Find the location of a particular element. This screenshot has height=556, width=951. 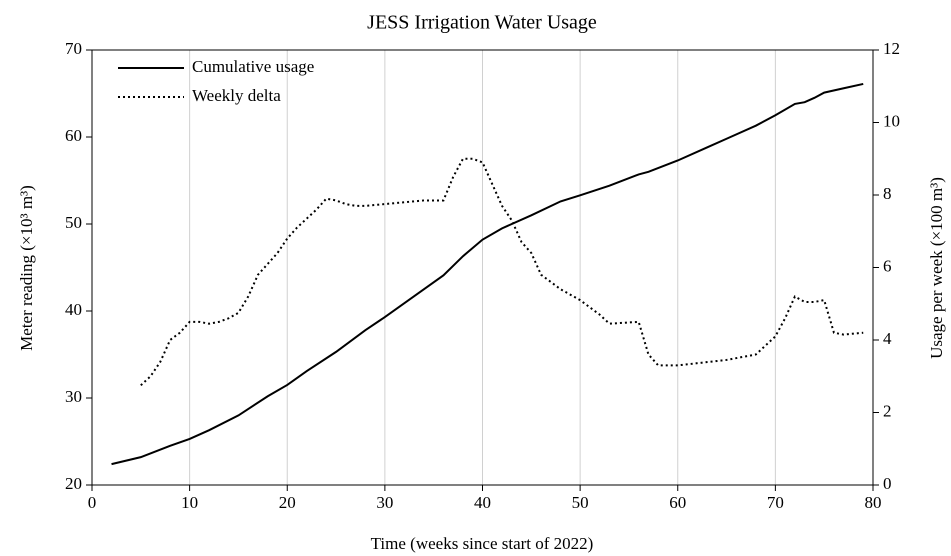

y2-tick-label: 8 is located at coordinates (887, 193).